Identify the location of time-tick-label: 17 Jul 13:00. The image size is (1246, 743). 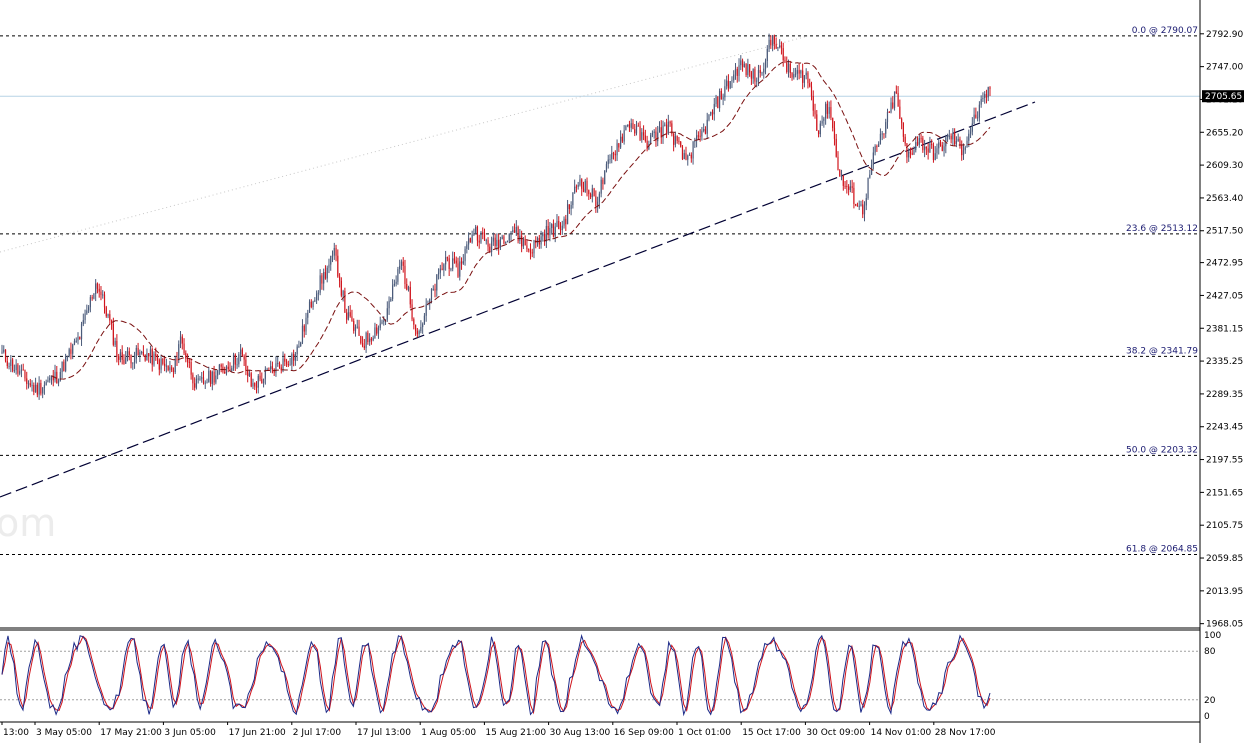
(384, 733).